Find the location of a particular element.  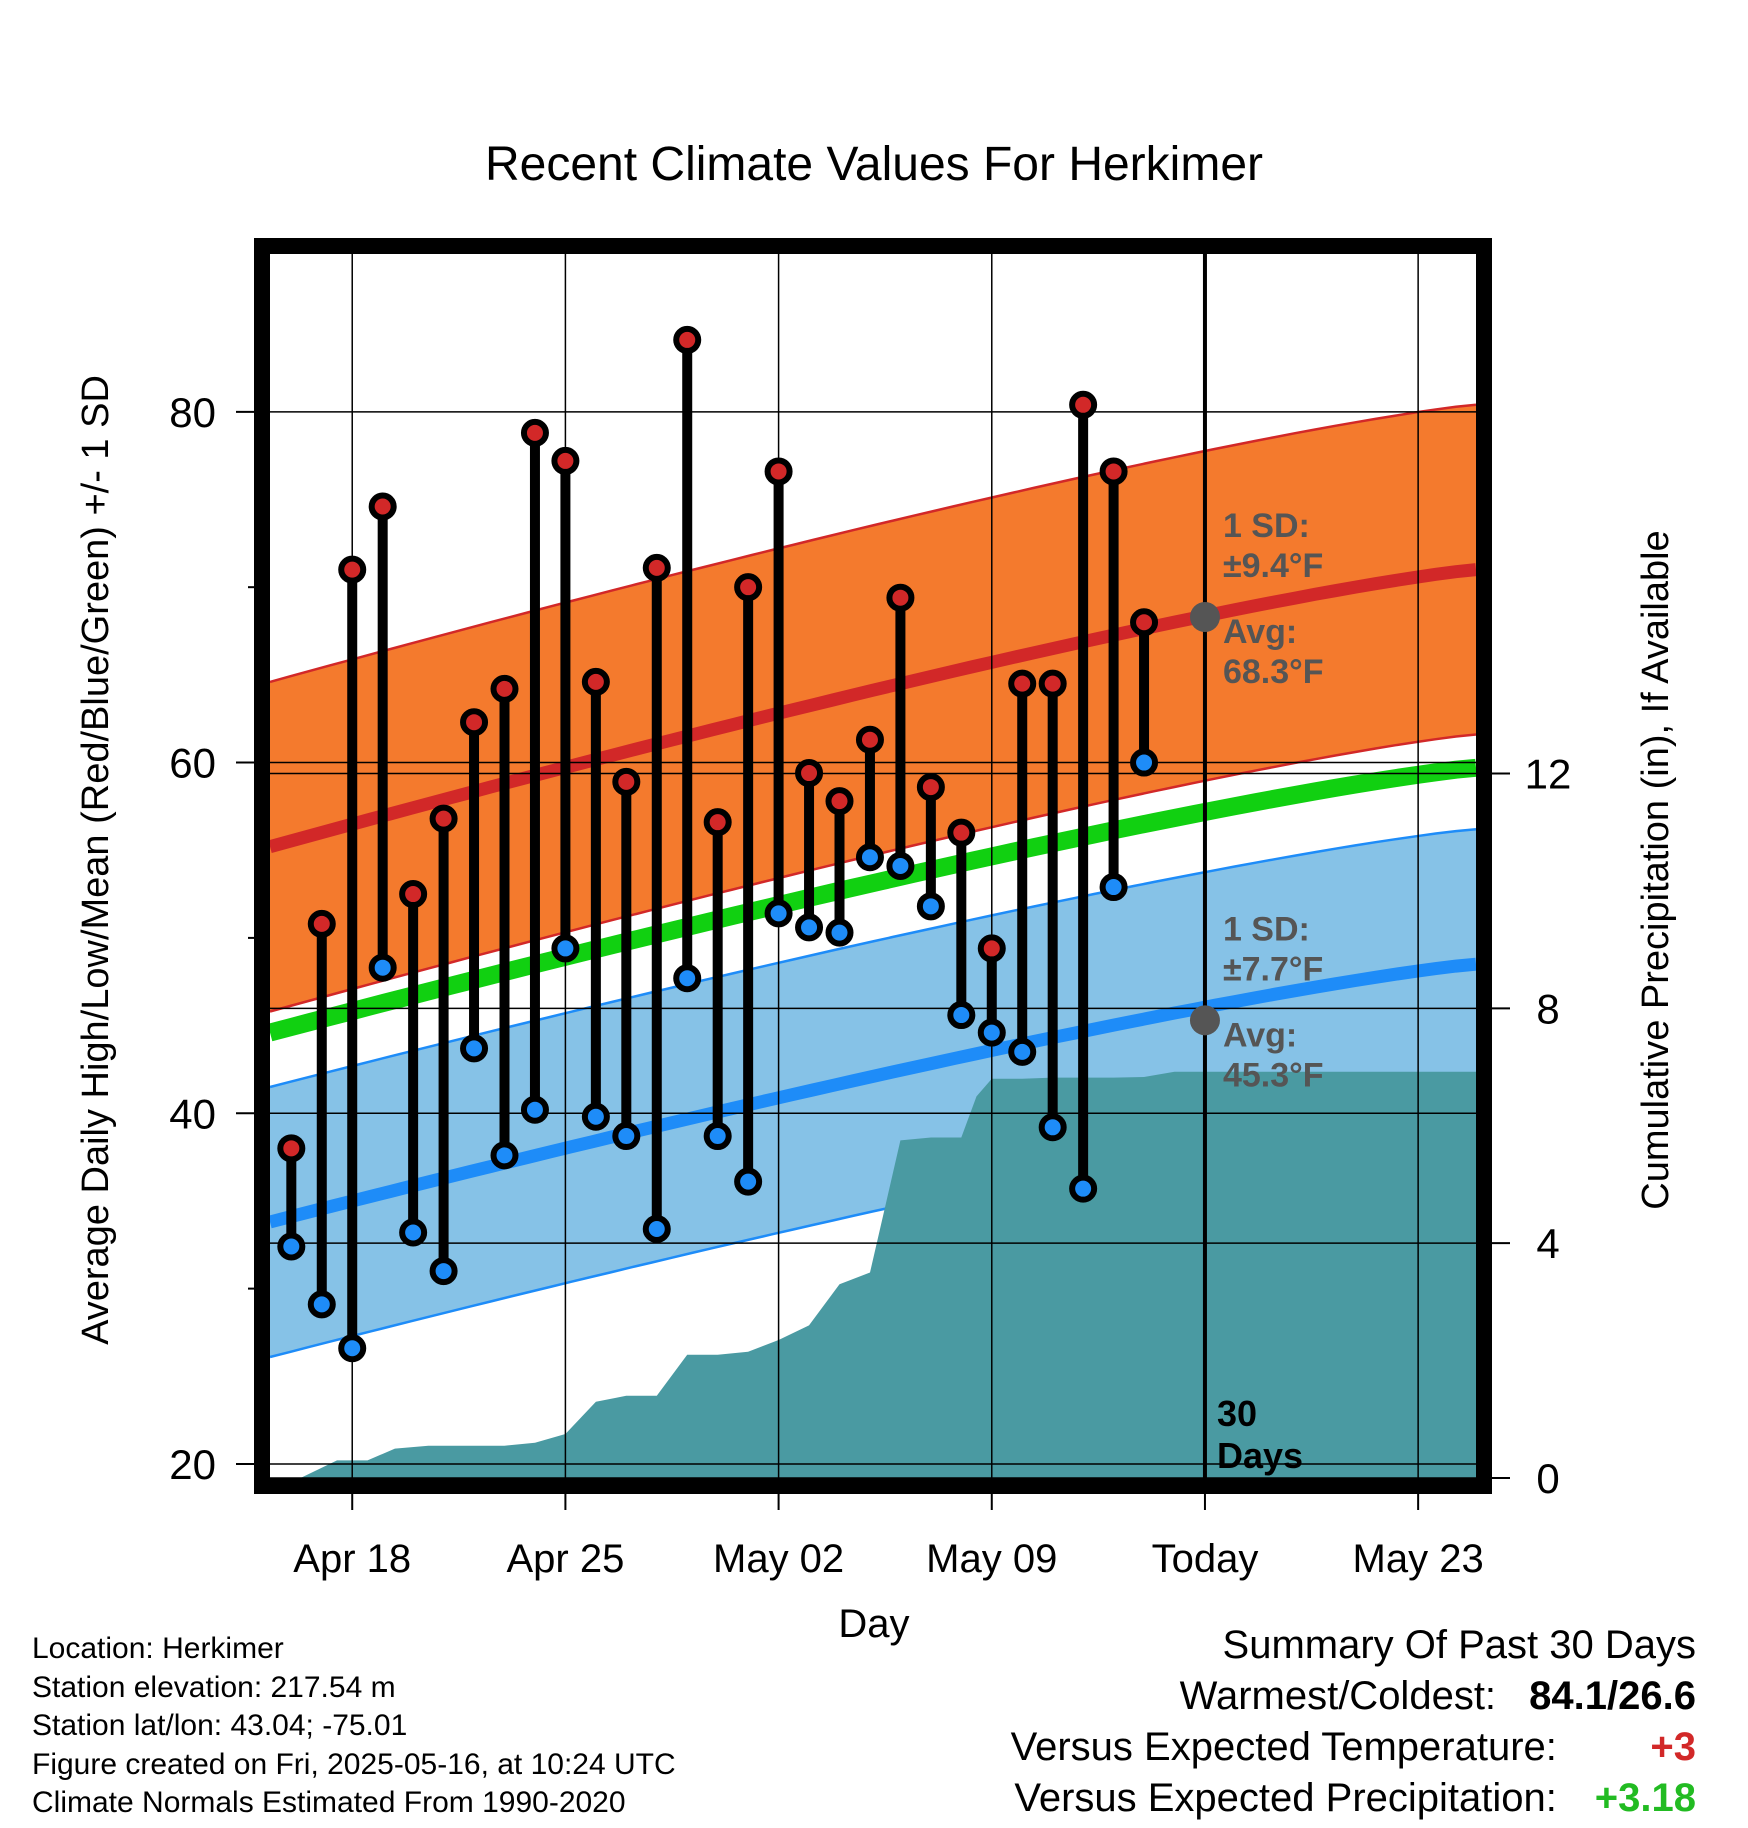

normal-low-mean-line is located at coordinates (872, 1093).